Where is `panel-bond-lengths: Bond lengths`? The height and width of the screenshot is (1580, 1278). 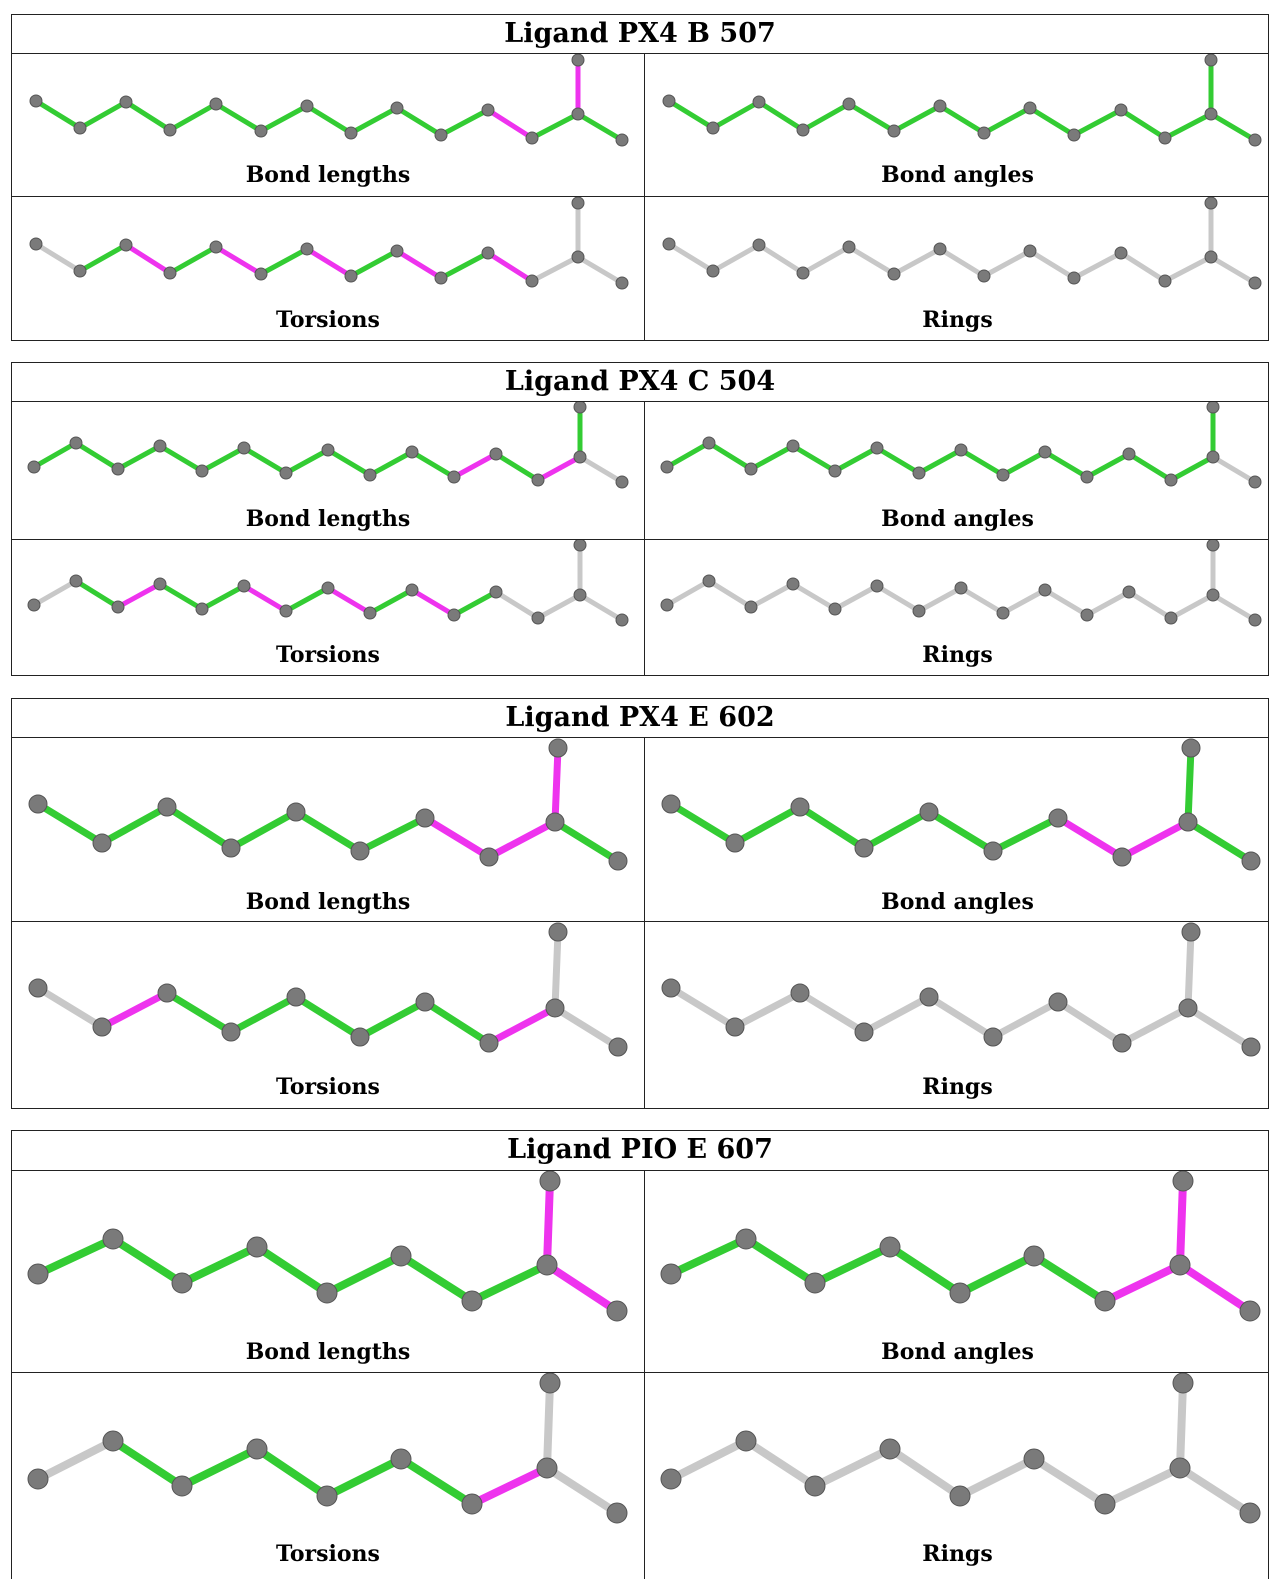
panel-bond-lengths: Bond lengths is located at coordinates (328, 125).